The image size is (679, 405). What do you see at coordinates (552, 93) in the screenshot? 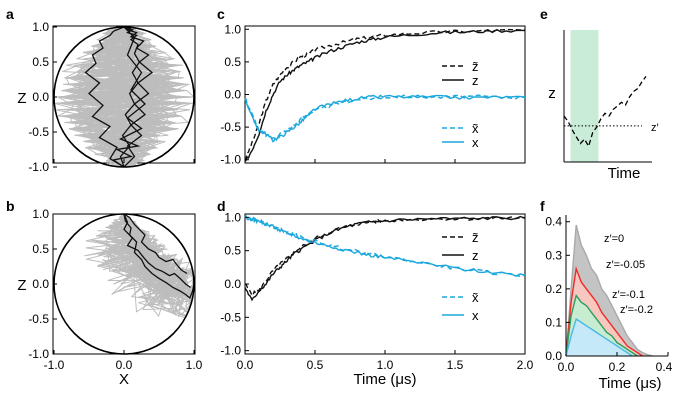
I see `y-axis-label: z` at bounding box center [552, 93].